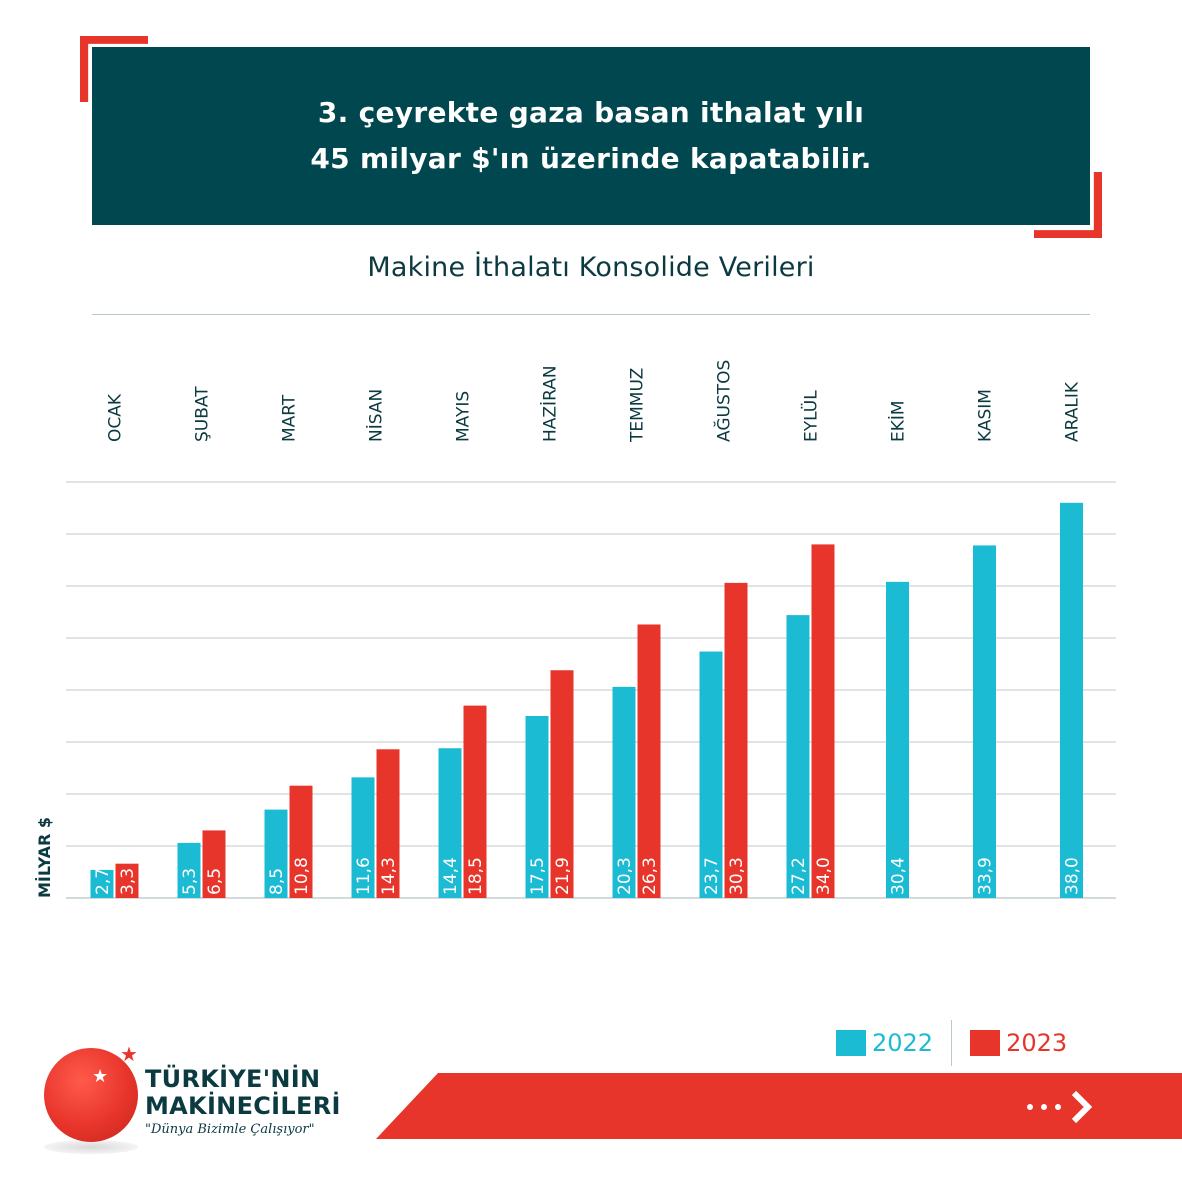 The image size is (1182, 1182). Describe the element at coordinates (1062, 1107) in the screenshot. I see `dots-chevron-right-icon` at that location.